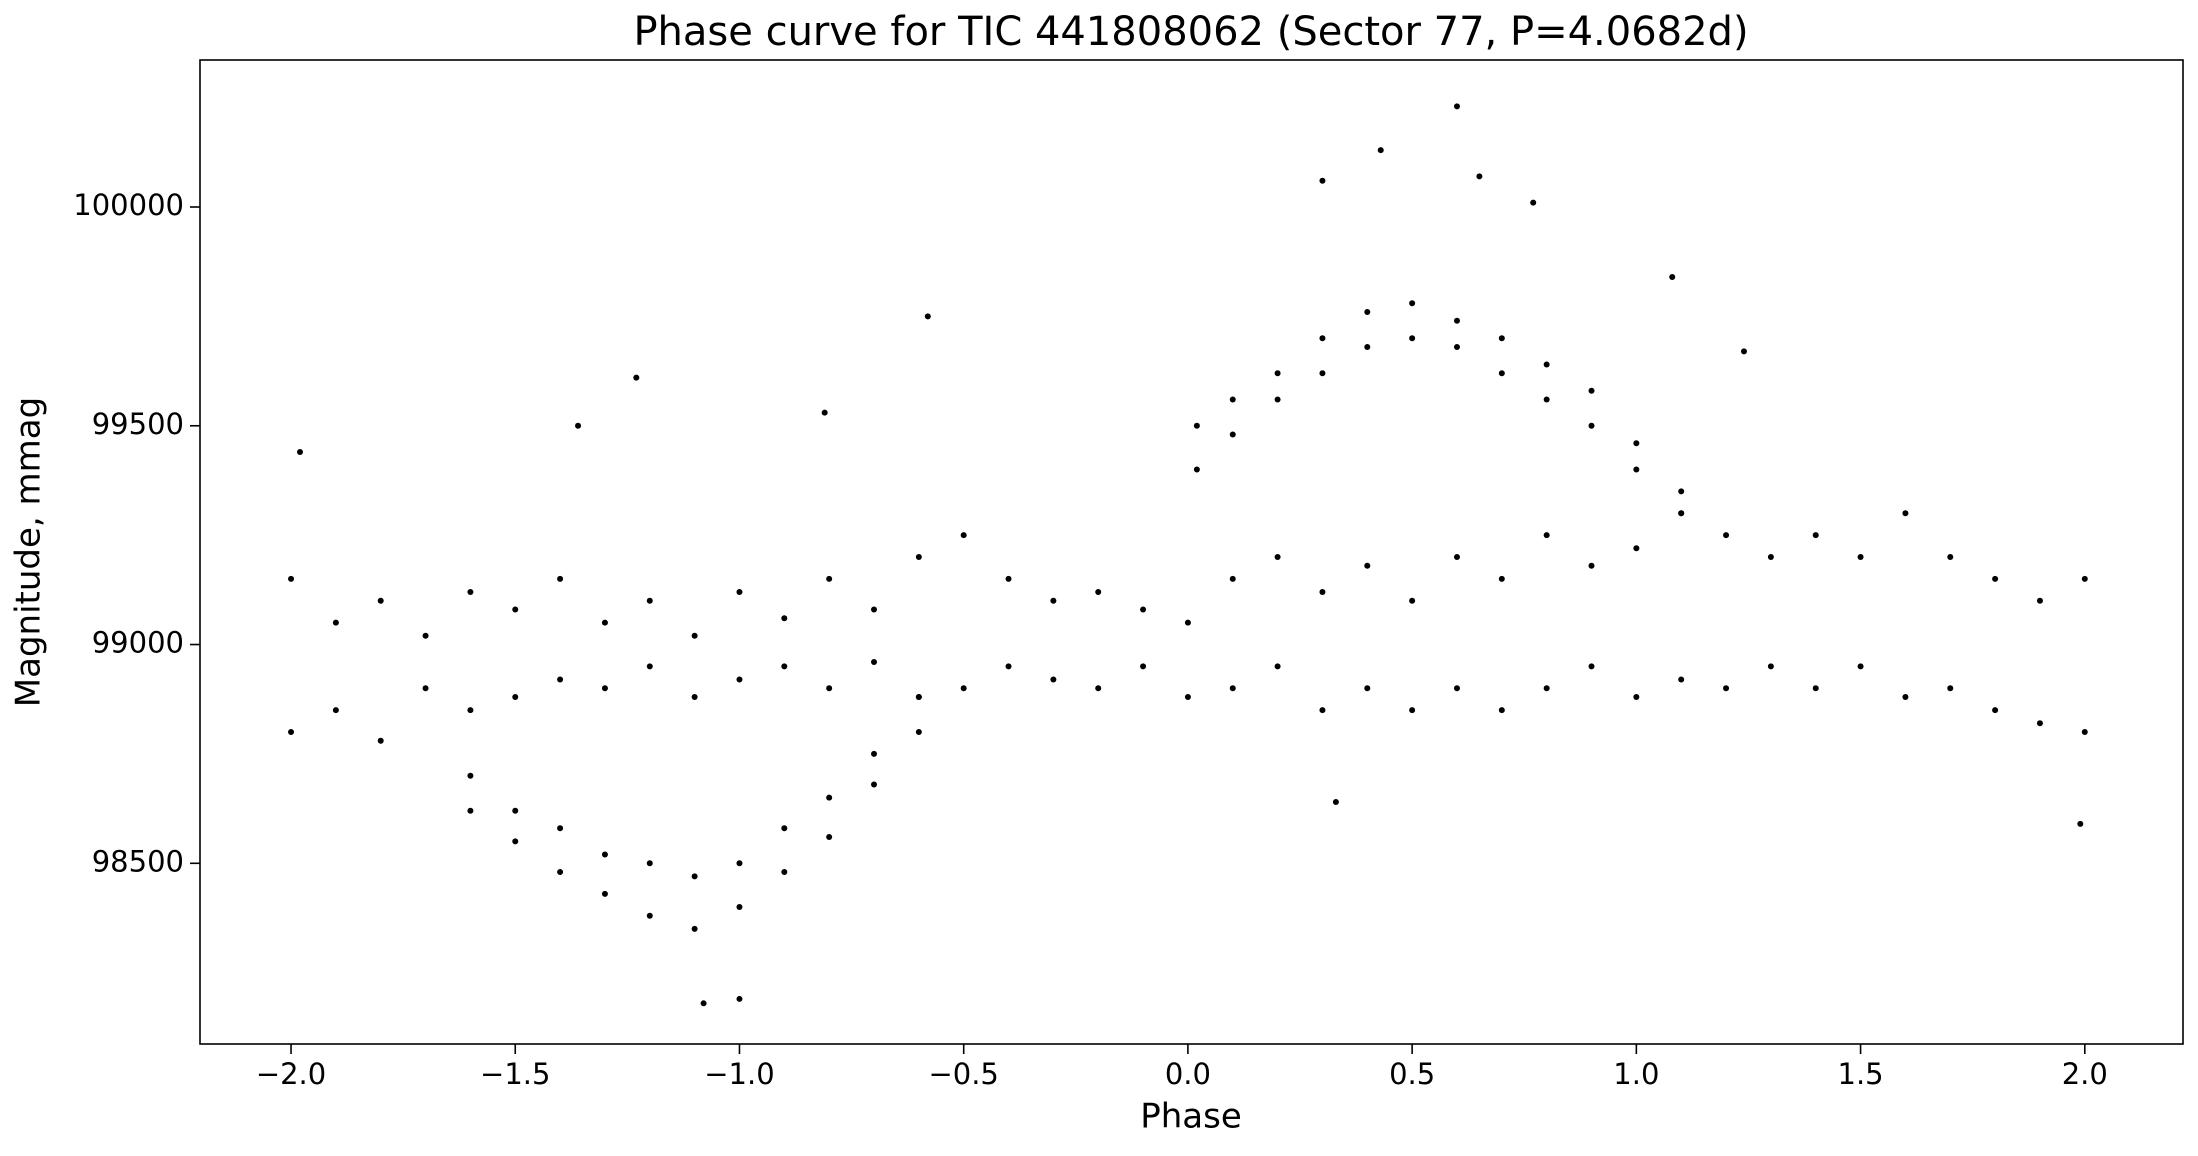 The width and height of the screenshot is (2198, 1156). What do you see at coordinates (1191, 1117) in the screenshot?
I see `x-axis-label: Phase` at bounding box center [1191, 1117].